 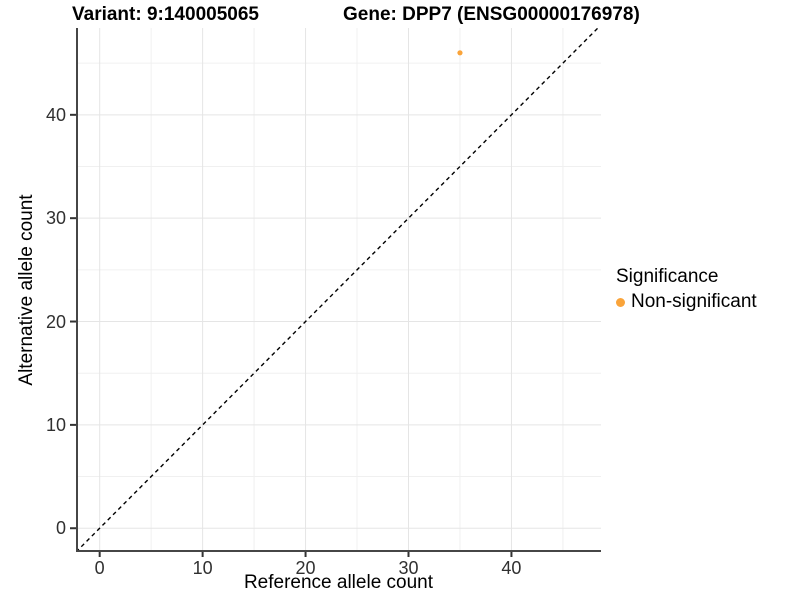 What do you see at coordinates (511, 568) in the screenshot?
I see `x-tick-label: 40` at bounding box center [511, 568].